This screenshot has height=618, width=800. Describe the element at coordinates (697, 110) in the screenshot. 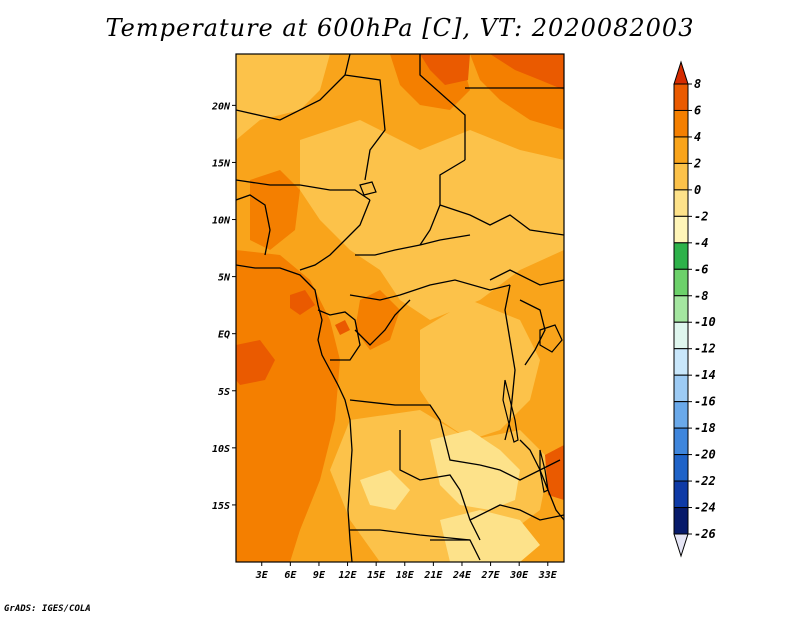

I see `colorbar-label: 6` at that location.